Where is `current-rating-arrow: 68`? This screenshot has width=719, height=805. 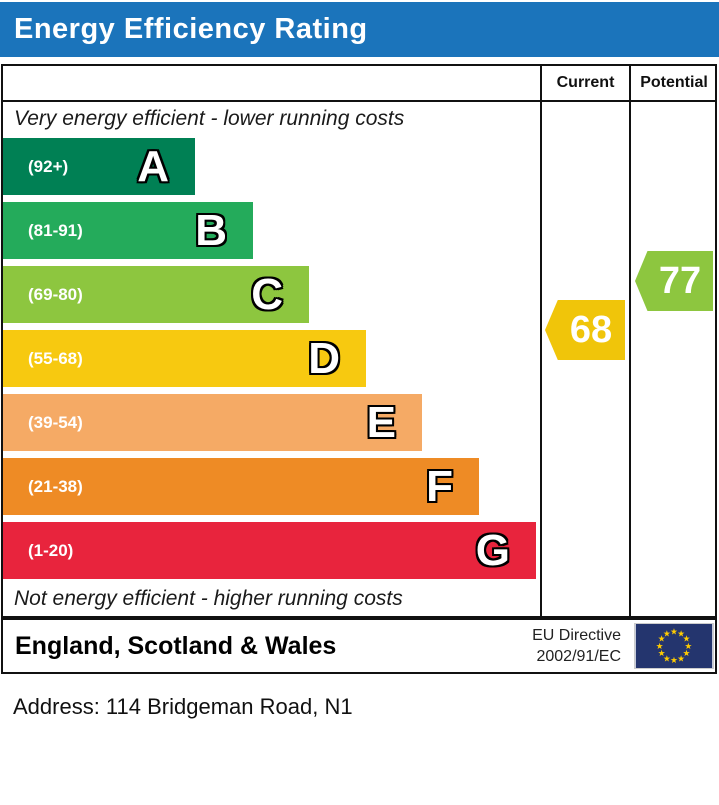
current-rating-arrow: 68 is located at coordinates (585, 330).